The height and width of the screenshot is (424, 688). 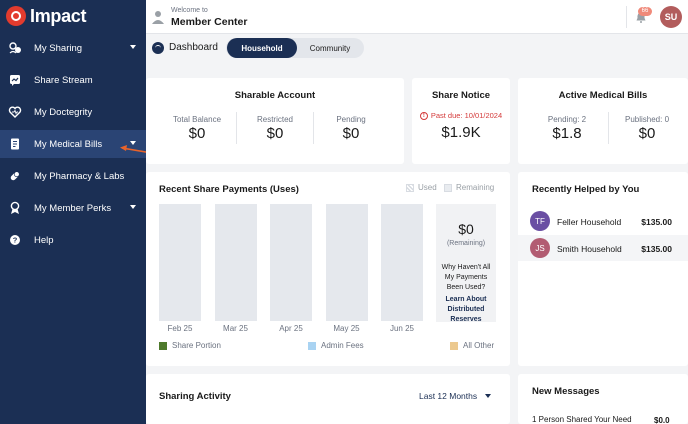 What do you see at coordinates (158, 17) in the screenshot?
I see `user-icon` at bounding box center [158, 17].